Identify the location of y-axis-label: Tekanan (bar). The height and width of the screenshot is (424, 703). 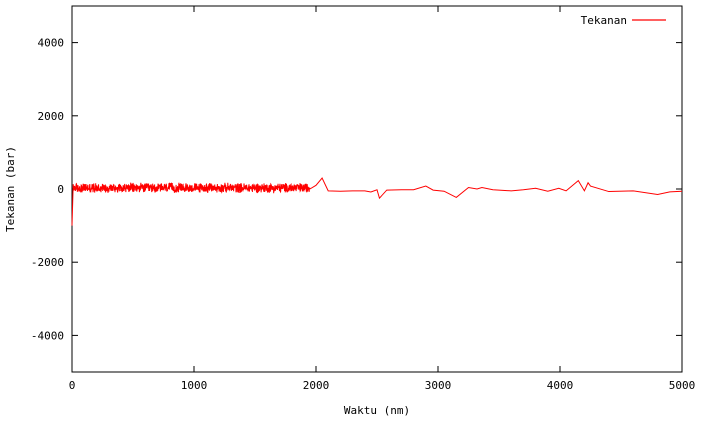
(10, 189).